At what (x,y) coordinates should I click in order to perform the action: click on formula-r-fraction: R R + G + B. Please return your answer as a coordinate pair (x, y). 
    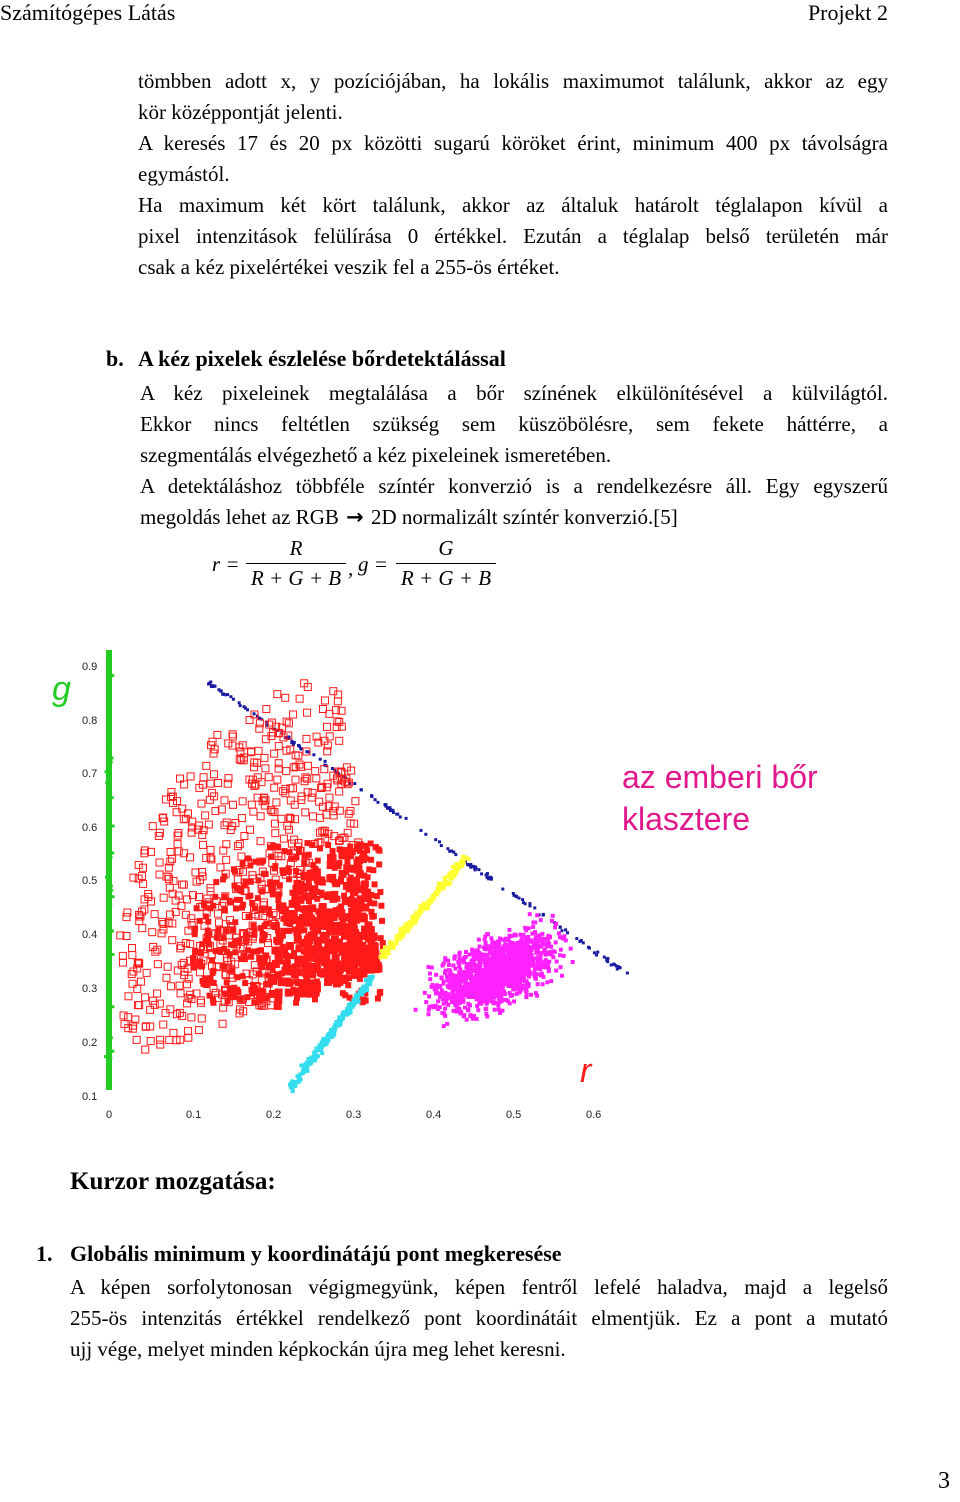
    Looking at the image, I should click on (296, 563).